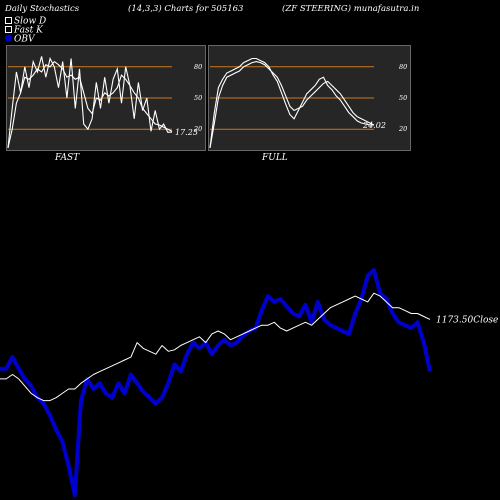  What do you see at coordinates (25, 40) in the screenshot?
I see `legend-label-obv: OBV` at bounding box center [25, 40].